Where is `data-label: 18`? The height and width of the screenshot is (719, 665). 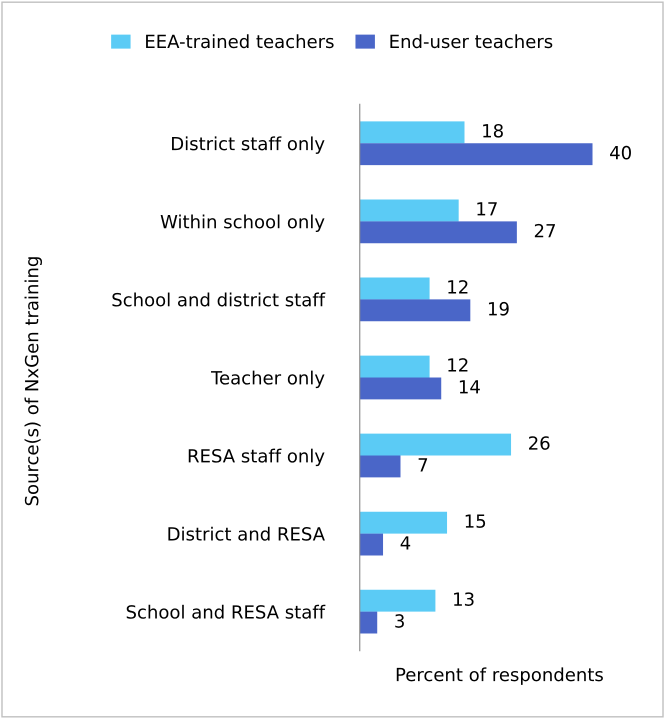
data-label: 18 is located at coordinates (493, 131).